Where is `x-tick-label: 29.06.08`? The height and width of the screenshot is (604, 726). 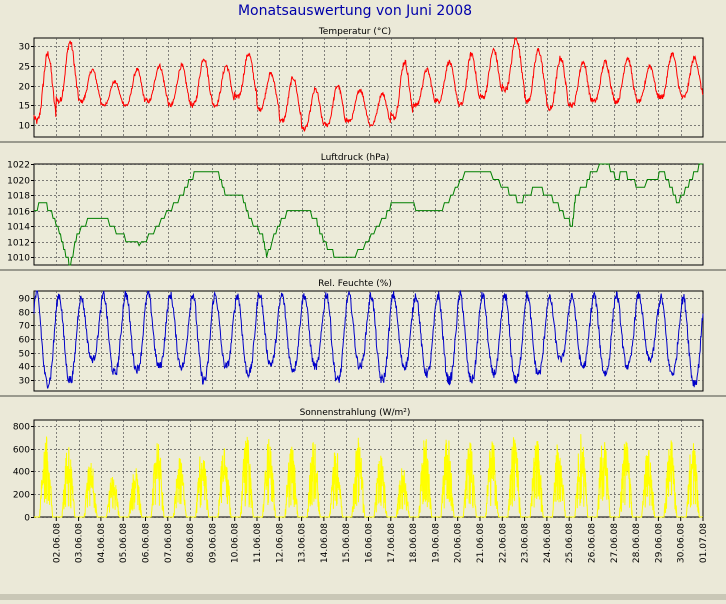 x-tick-label: 29.06.08 is located at coordinates (659, 543).